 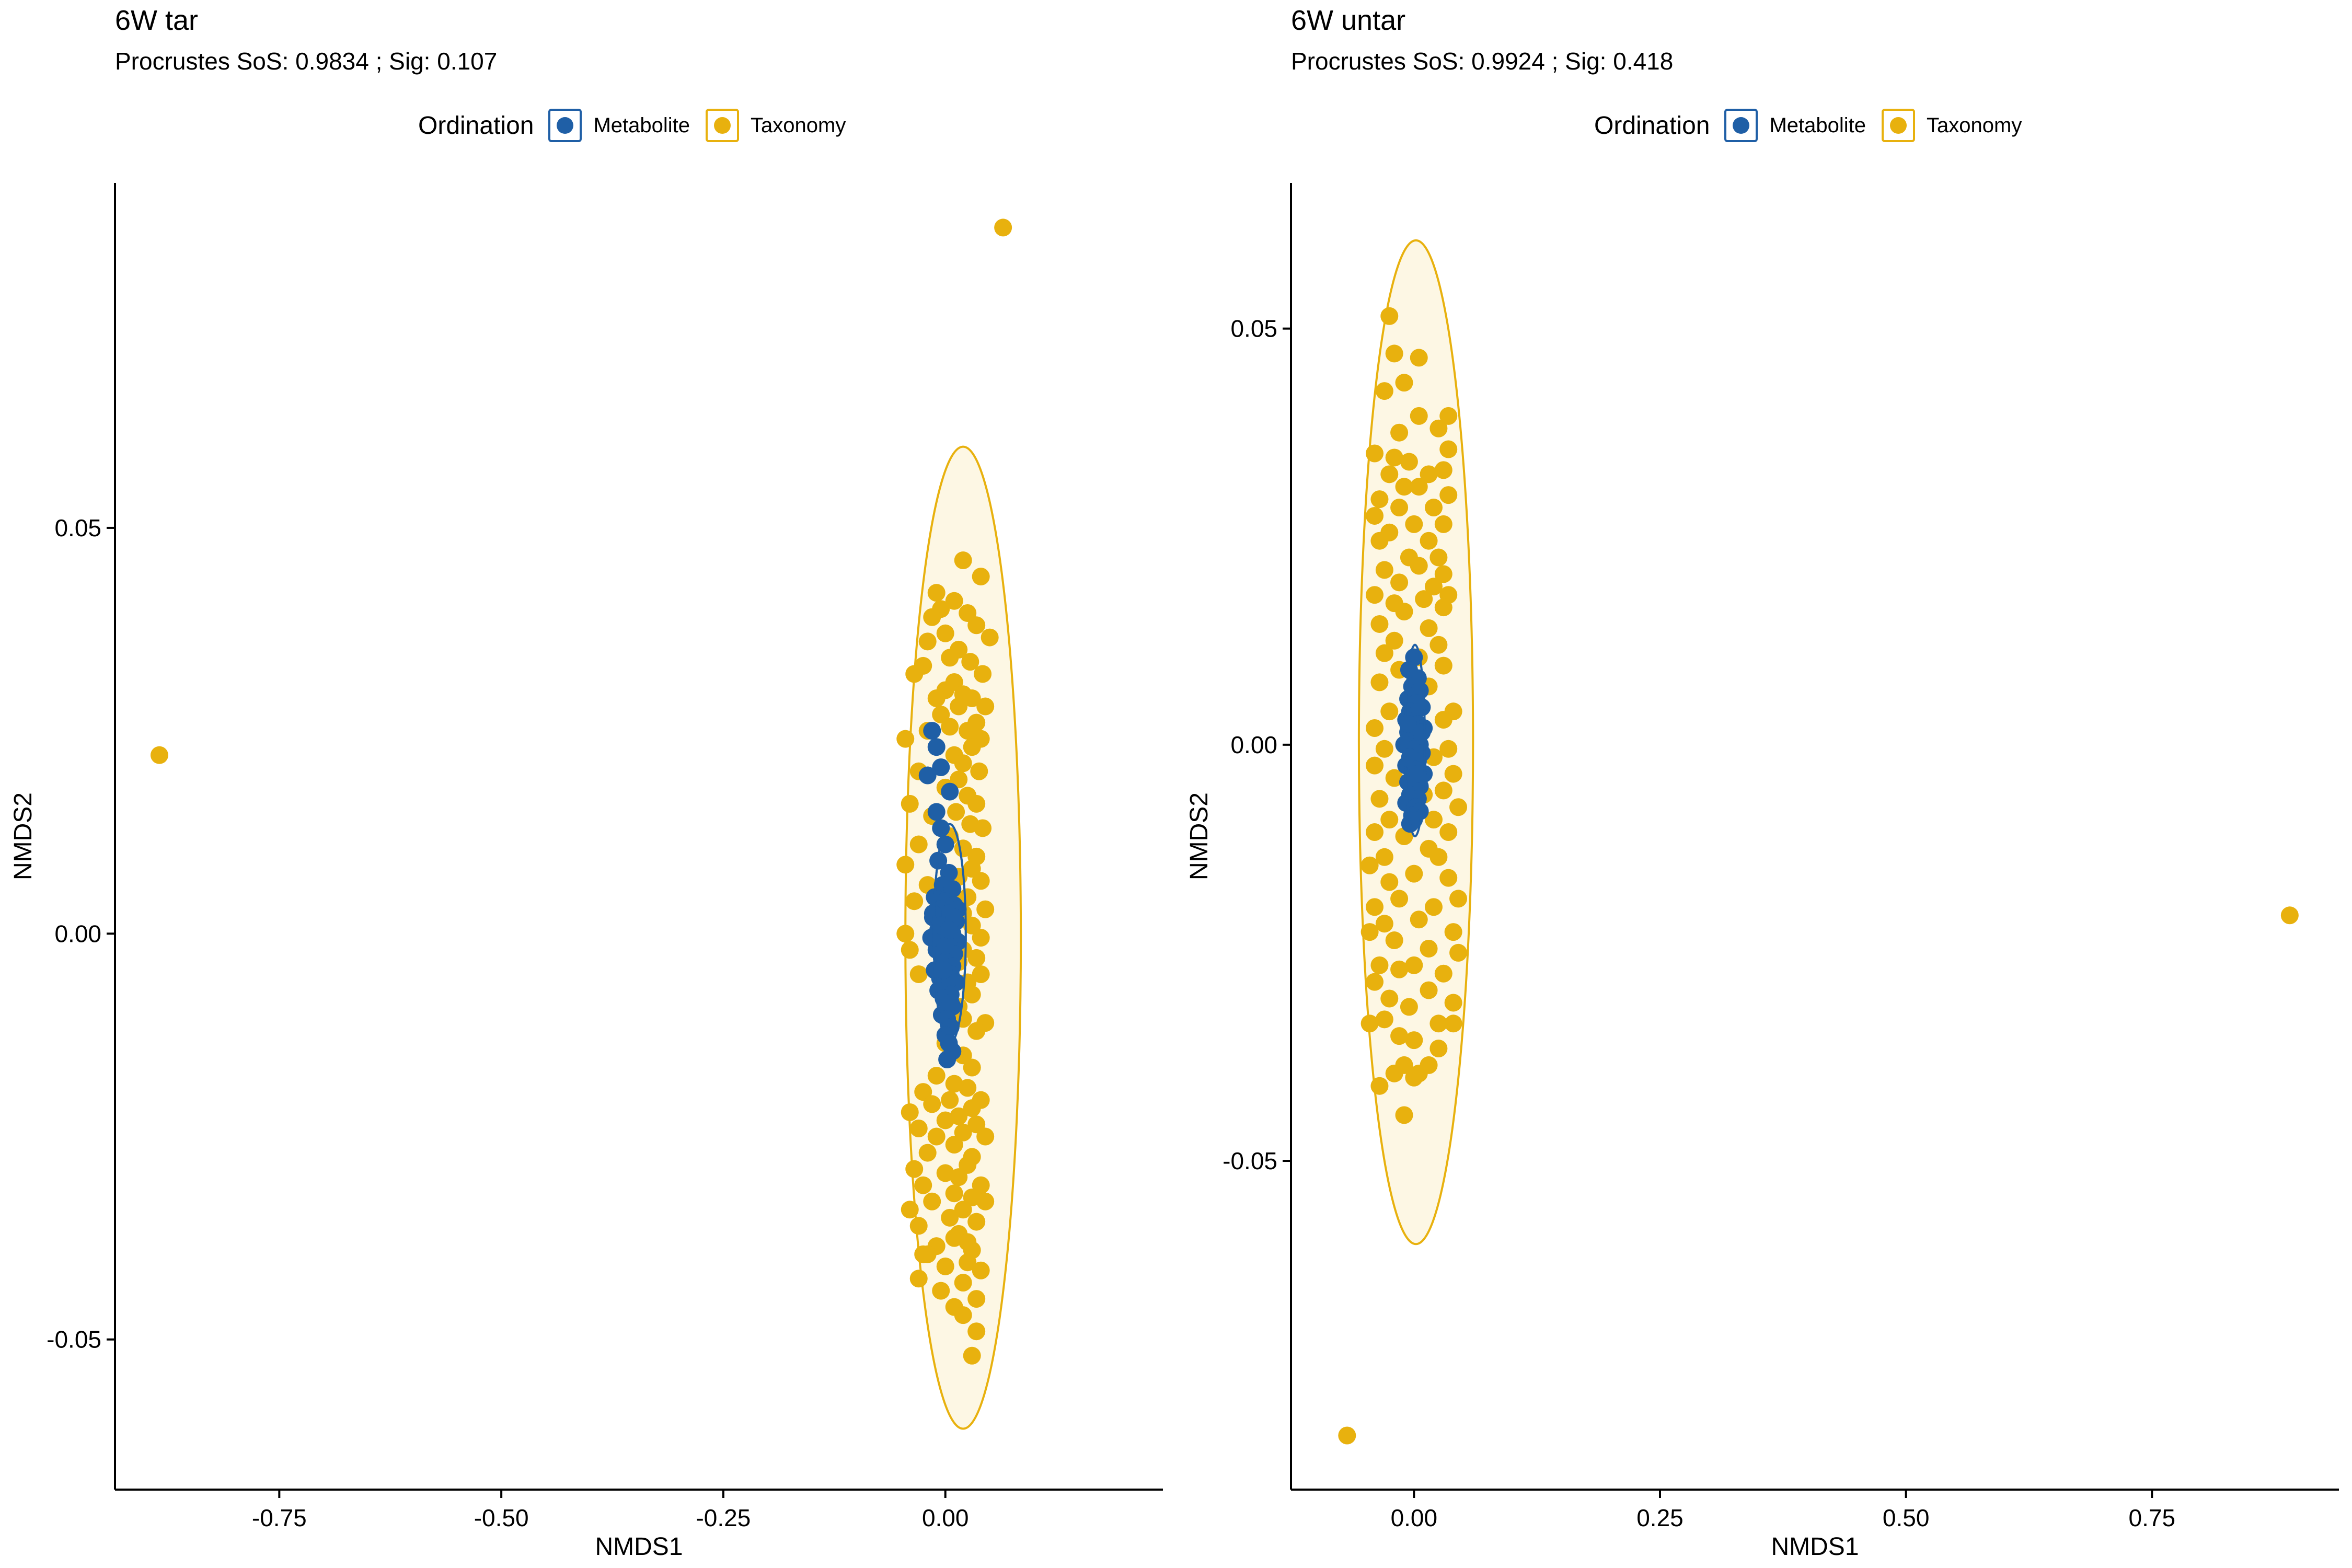 What do you see at coordinates (1741, 125) in the screenshot?
I see `legend-key-metabolite` at bounding box center [1741, 125].